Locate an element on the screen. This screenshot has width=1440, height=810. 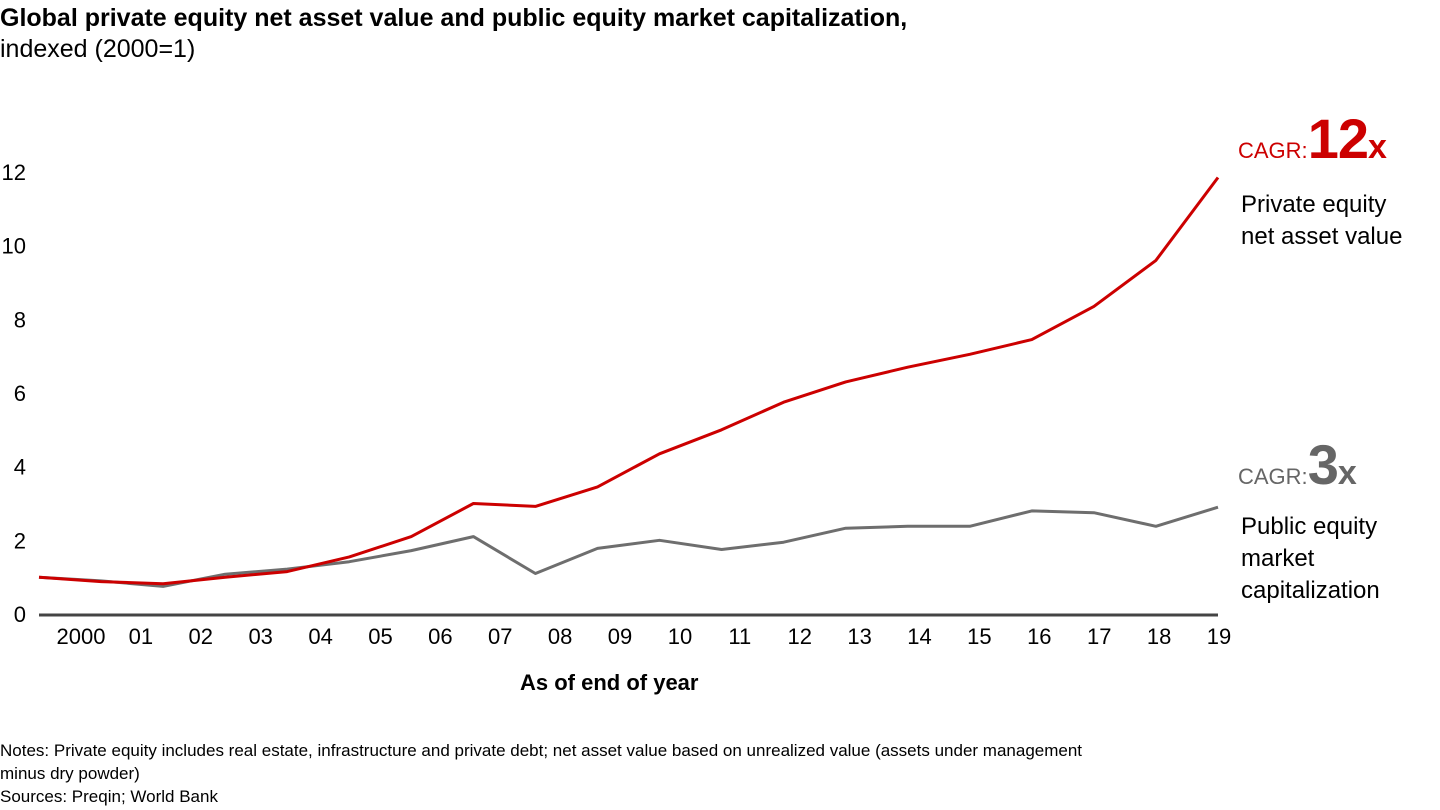
pe-series-label: Private equity net asset value is located at coordinates (1321, 221).